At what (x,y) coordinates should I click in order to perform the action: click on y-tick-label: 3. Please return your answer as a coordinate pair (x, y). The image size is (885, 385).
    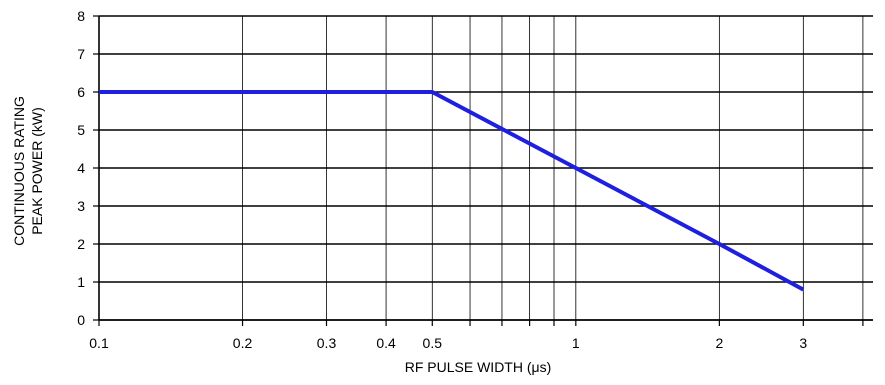
    Looking at the image, I should click on (81, 206).